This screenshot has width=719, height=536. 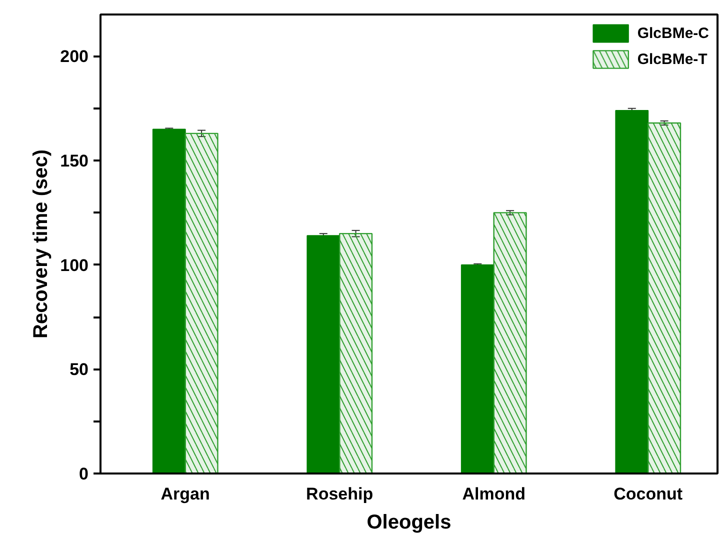 I want to click on x-tick-label: Coconut, so click(x=648, y=494).